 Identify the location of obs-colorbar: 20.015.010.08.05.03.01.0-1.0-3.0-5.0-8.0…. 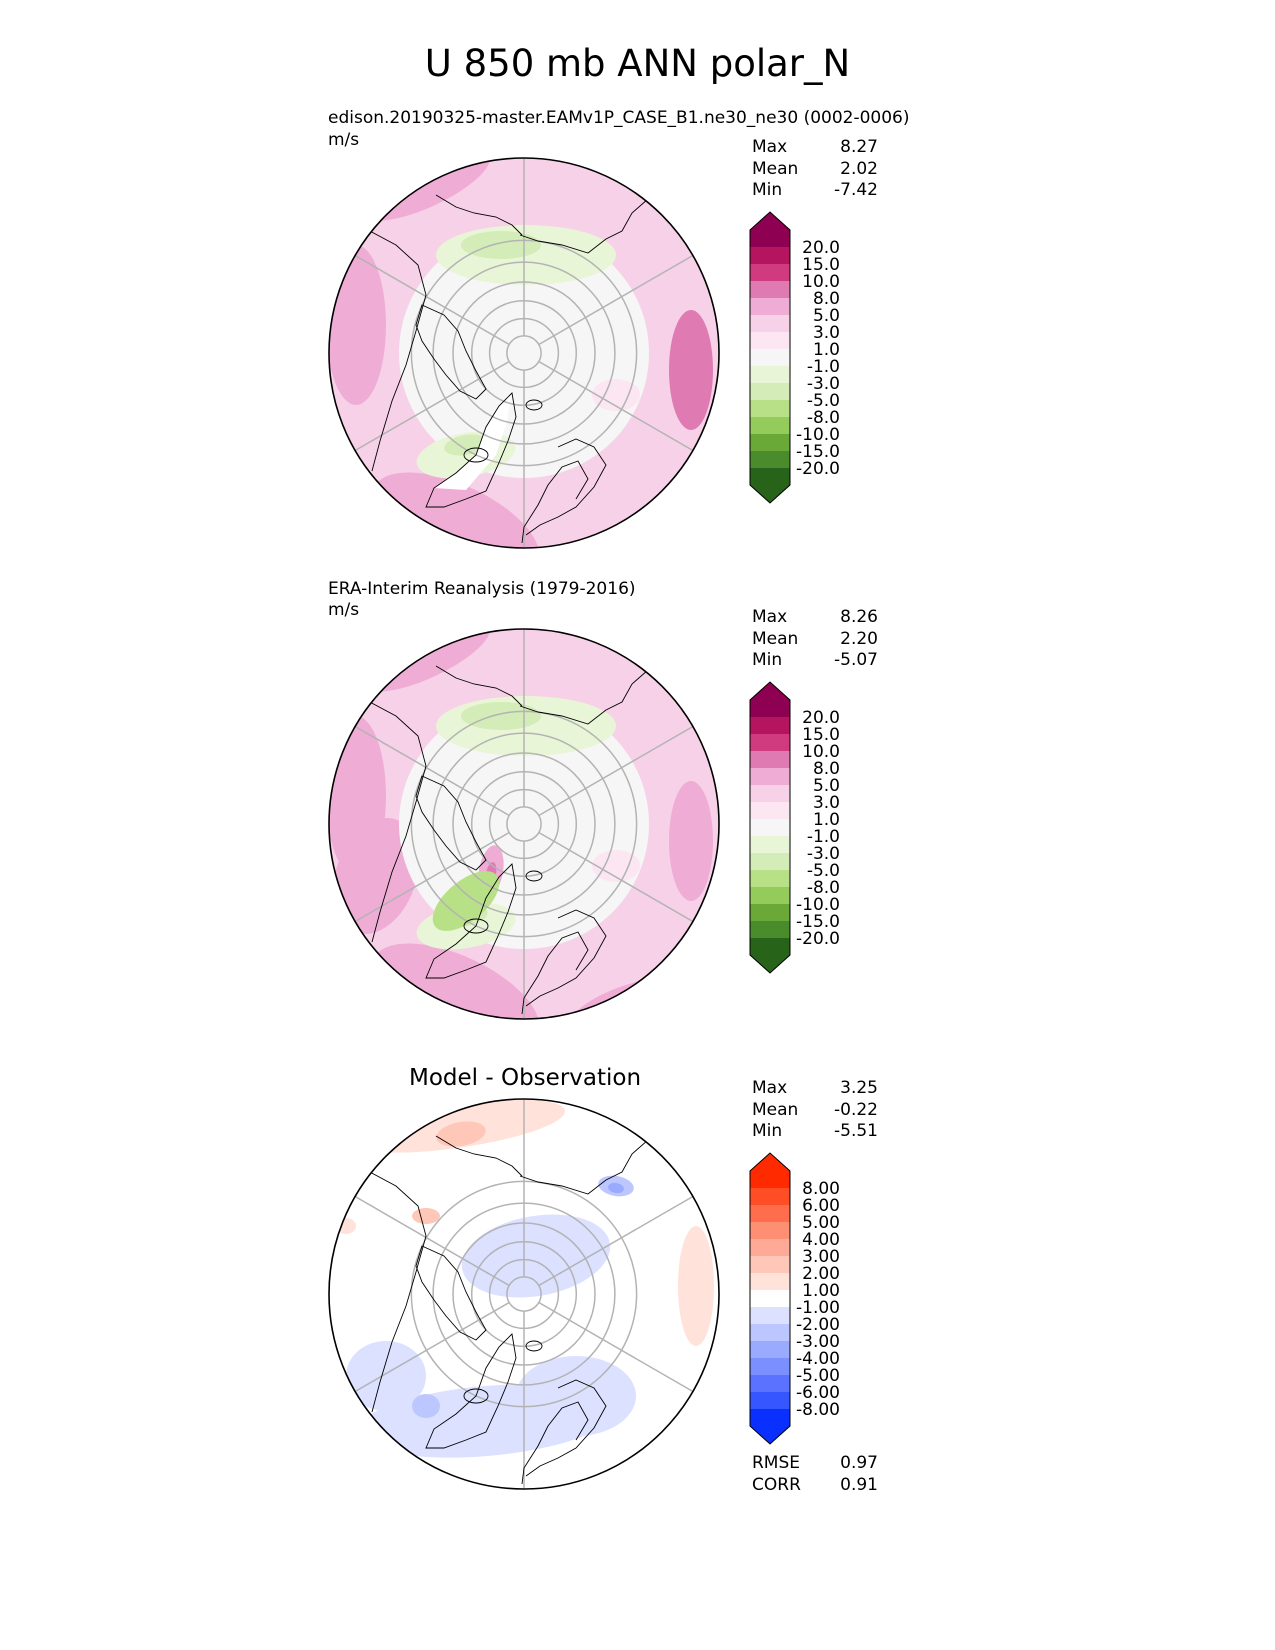
(794, 827).